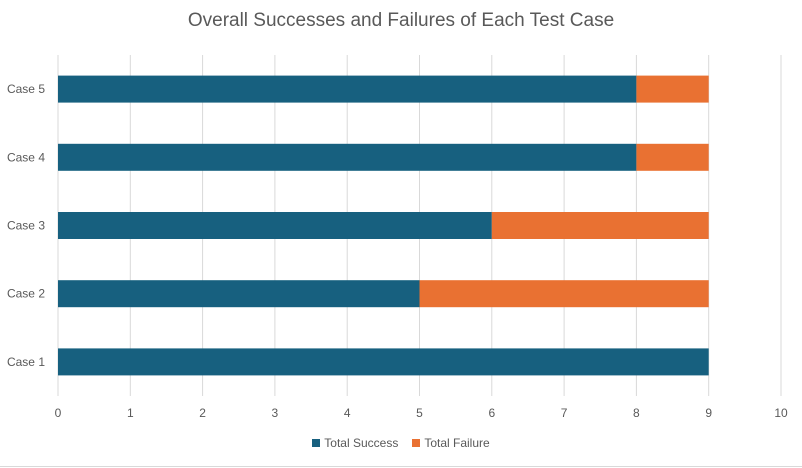 Image resolution: width=802 pixels, height=468 pixels. Describe the element at coordinates (26, 294) in the screenshot. I see `y-tick-label-case-2: Case 2` at that location.